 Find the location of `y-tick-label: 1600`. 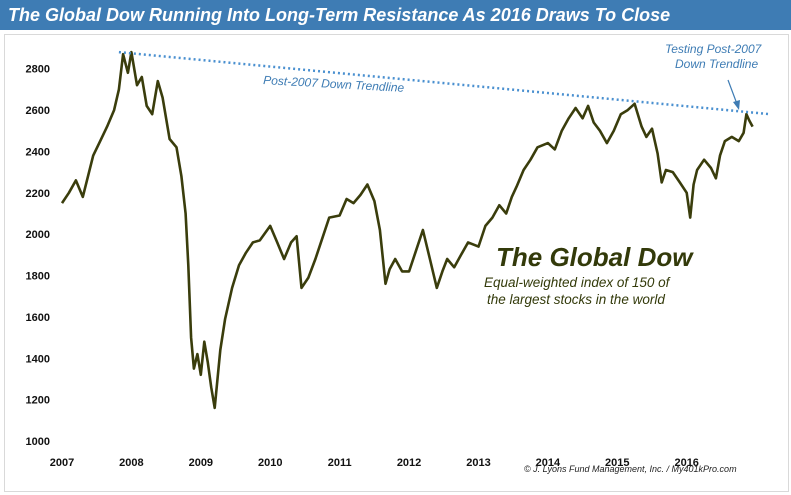

y-tick-label: 1600 is located at coordinates (38, 318).